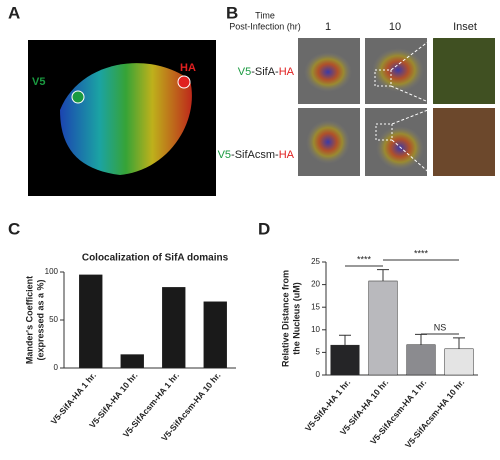 The image size is (500, 460). What do you see at coordinates (395, 27) in the screenshot?
I see `column-label: 10` at bounding box center [395, 27].